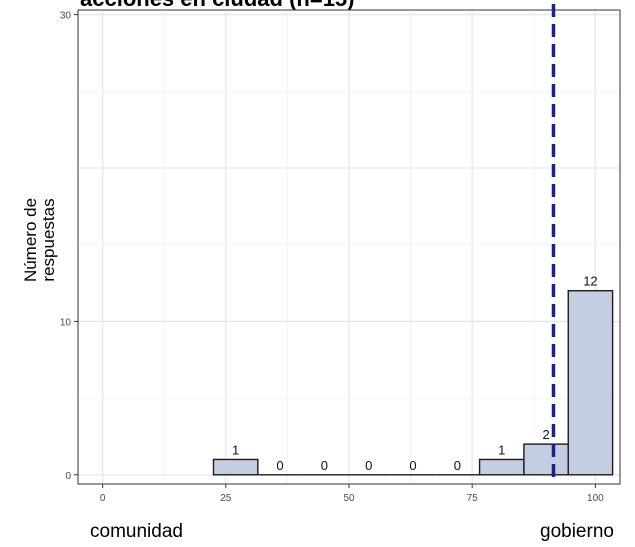 This screenshot has height=547, width=635. What do you see at coordinates (103, 498) in the screenshot?
I see `x-tick-label: 0` at bounding box center [103, 498].